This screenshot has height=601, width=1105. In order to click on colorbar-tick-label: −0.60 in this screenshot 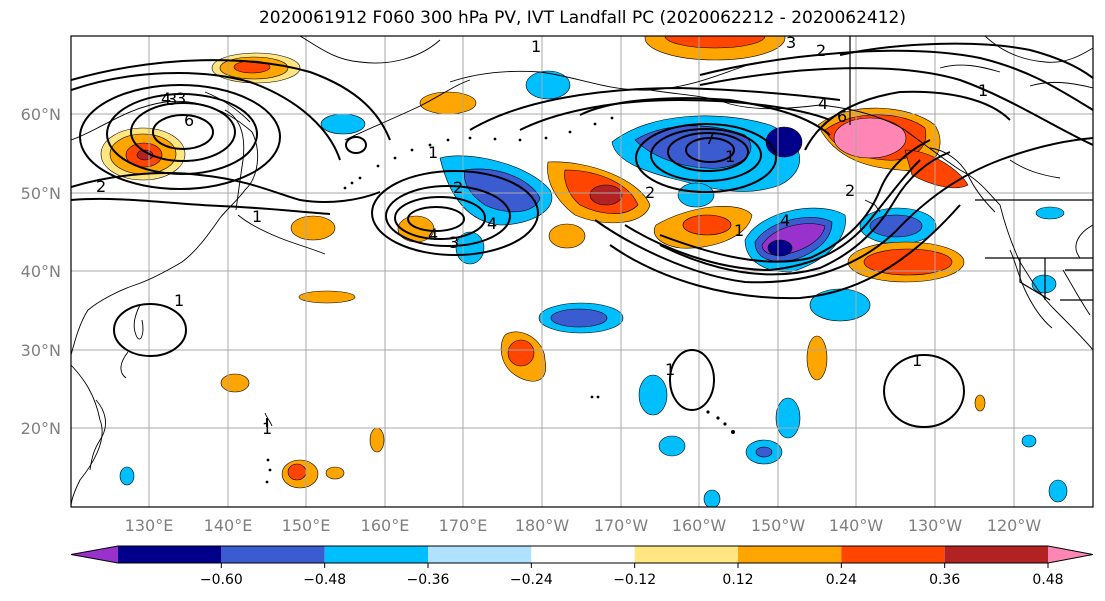, I will do `click(221, 580)`.